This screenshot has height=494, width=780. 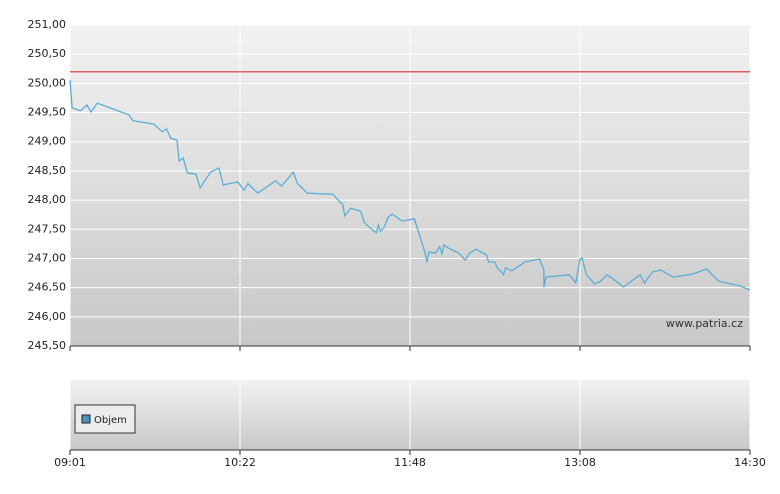 What do you see at coordinates (47, 53) in the screenshot?
I see `y-tick-label: 250,50` at bounding box center [47, 53].